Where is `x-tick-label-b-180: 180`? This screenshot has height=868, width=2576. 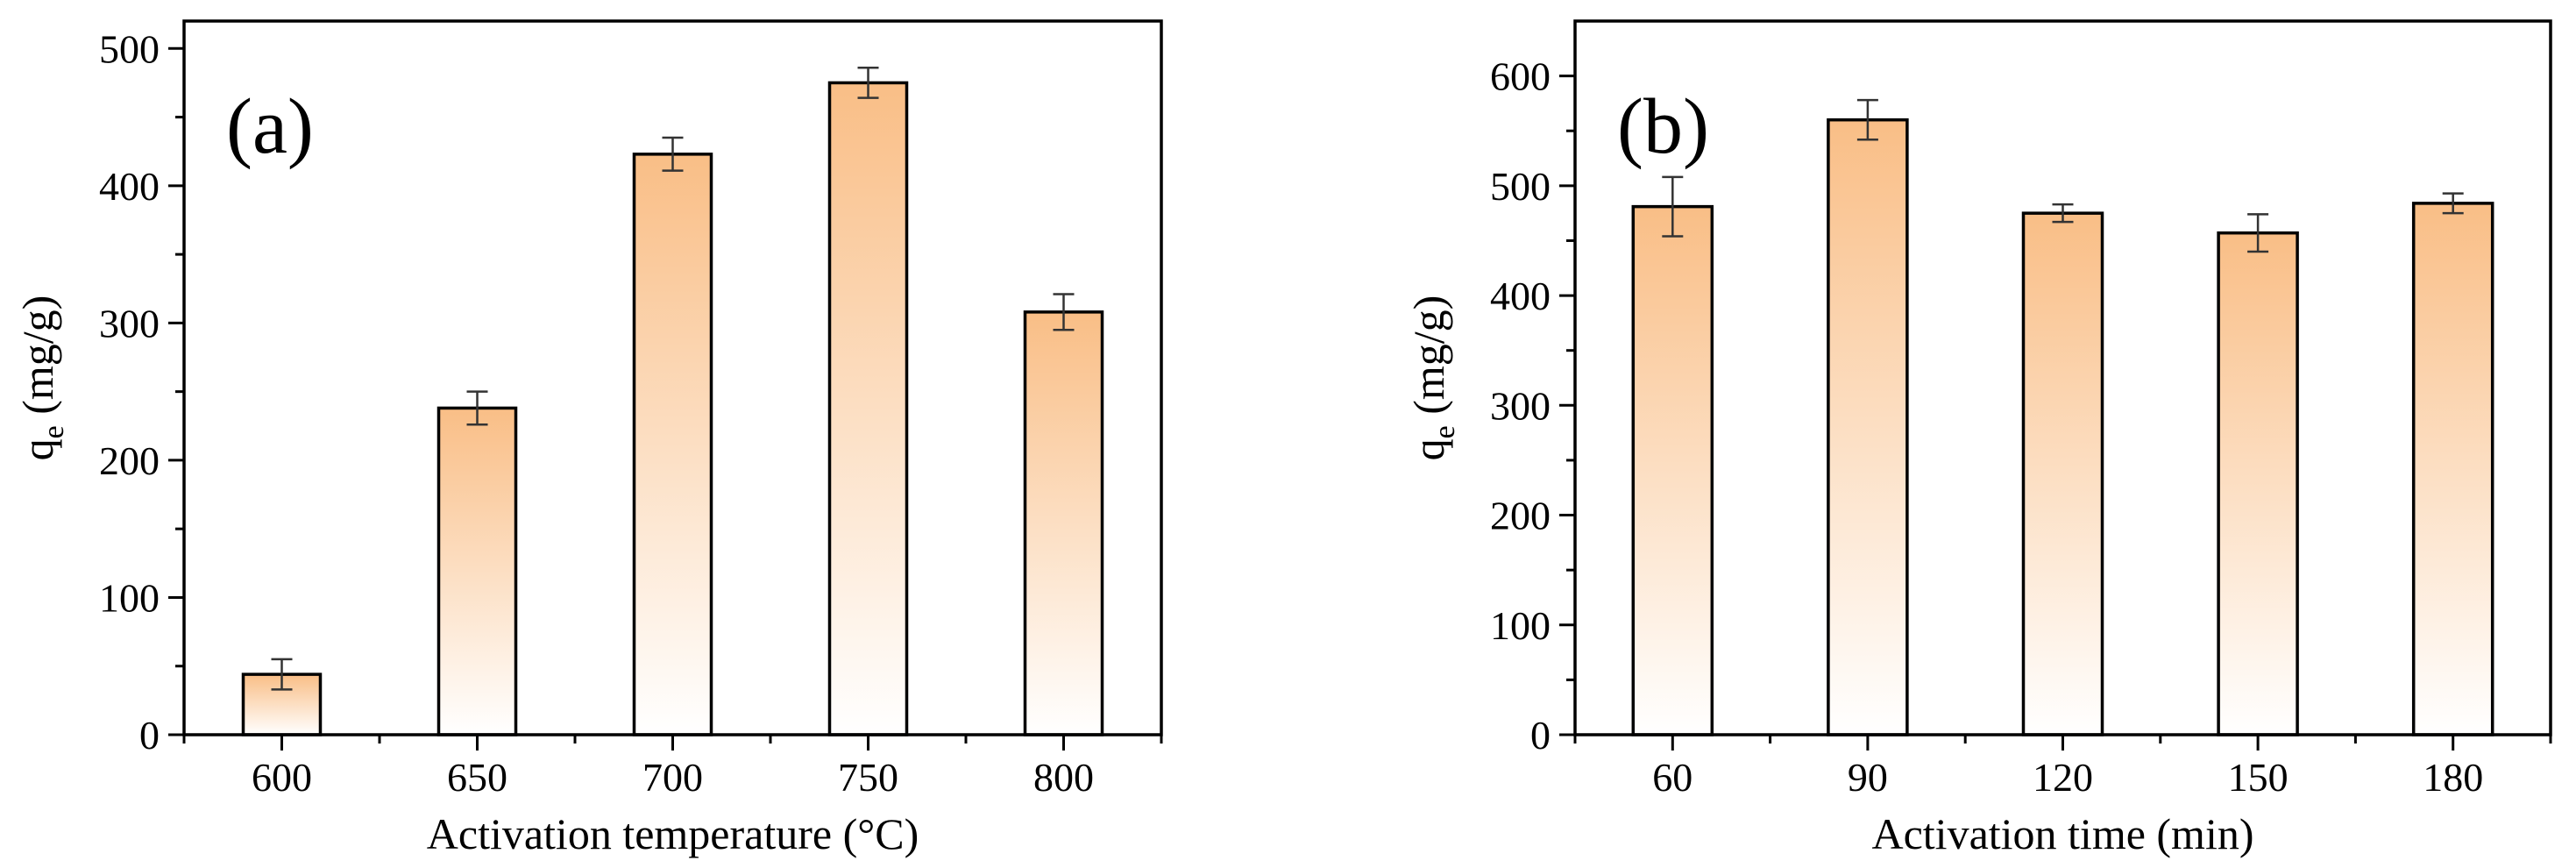
x-tick-label-b-180: 180 is located at coordinates (2453, 777).